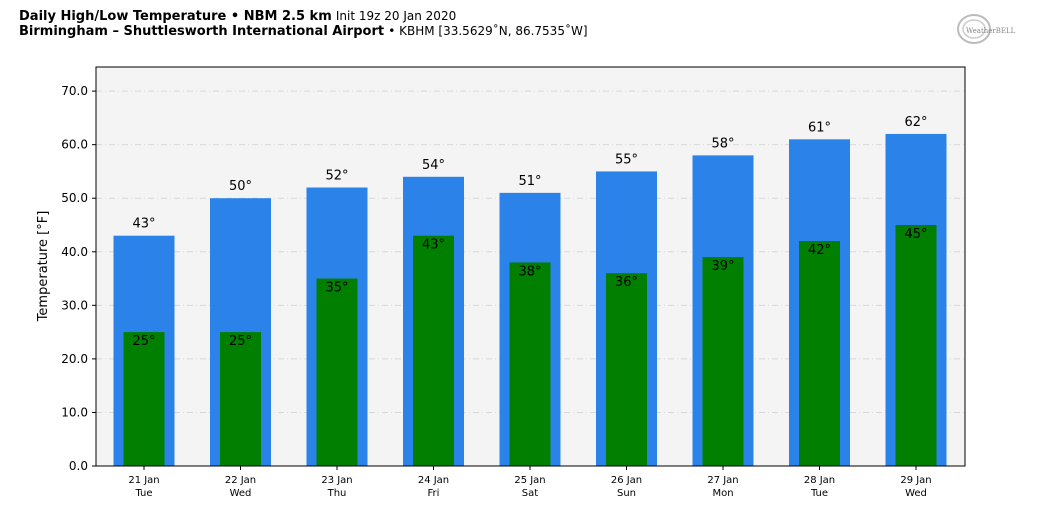 The height and width of the screenshot is (516, 1040). Describe the element at coordinates (240, 186) in the screenshot. I see `high-temp-label: 50°` at that location.